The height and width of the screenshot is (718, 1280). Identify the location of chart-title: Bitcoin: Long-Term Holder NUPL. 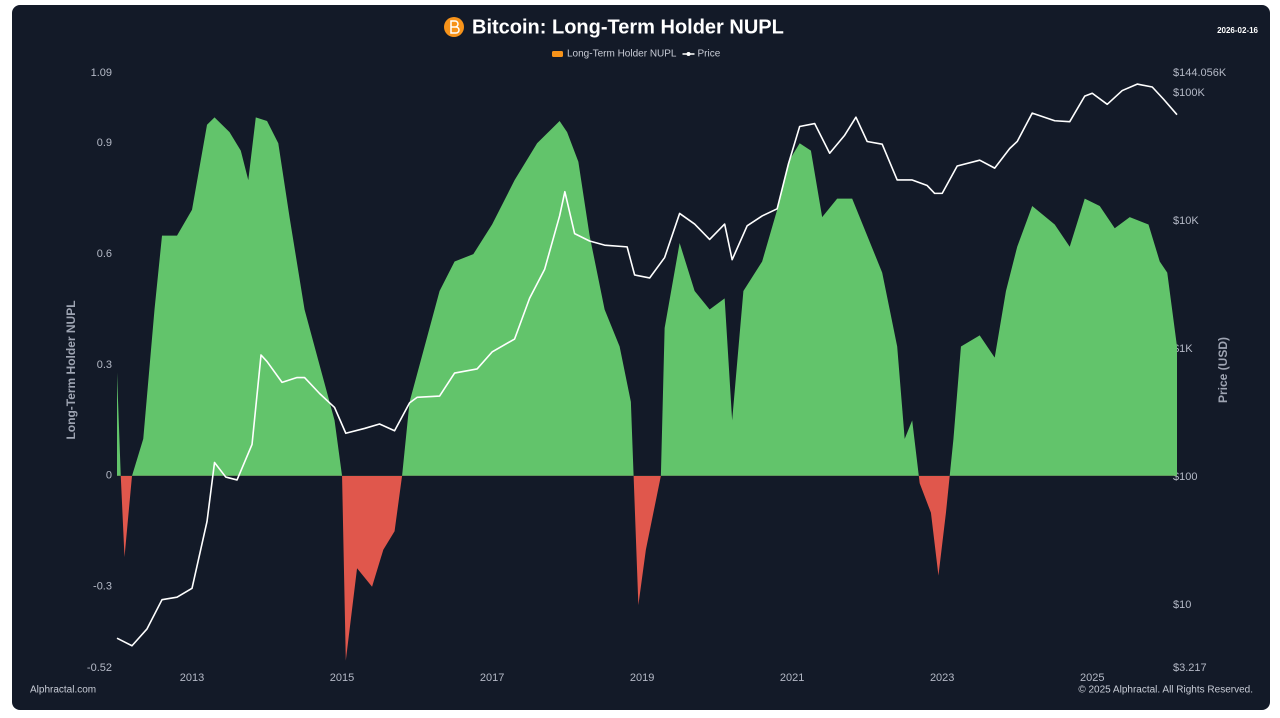
(628, 27).